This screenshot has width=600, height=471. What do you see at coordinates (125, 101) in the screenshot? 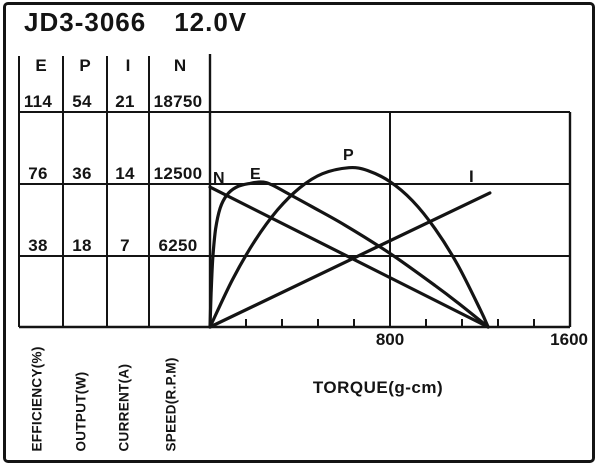
I see `table-cell: 21` at bounding box center [125, 101].